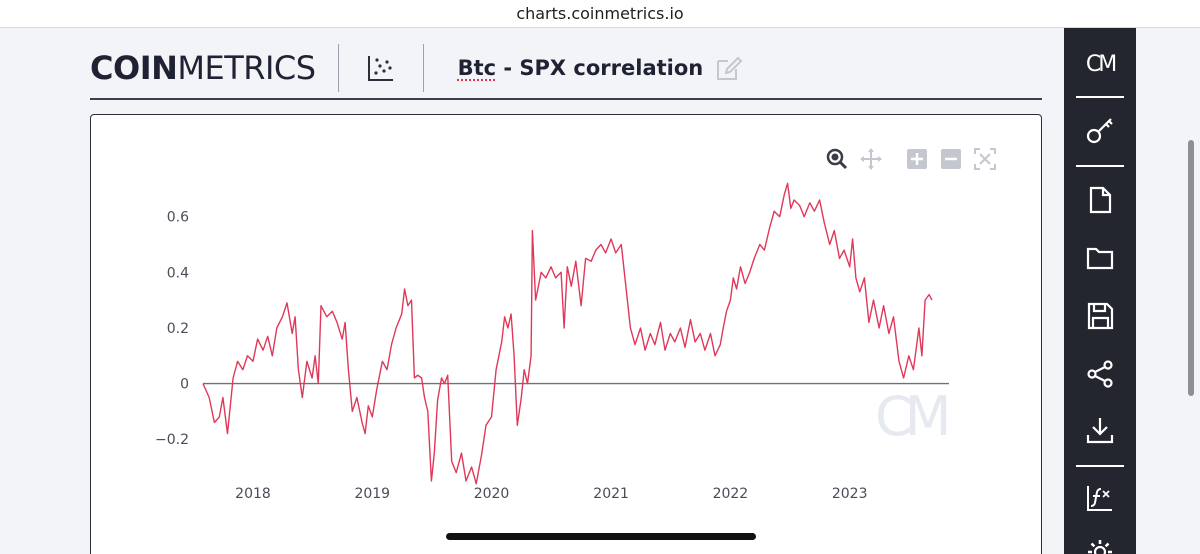  What do you see at coordinates (338, 68) in the screenshot?
I see `header-divider` at bounding box center [338, 68].